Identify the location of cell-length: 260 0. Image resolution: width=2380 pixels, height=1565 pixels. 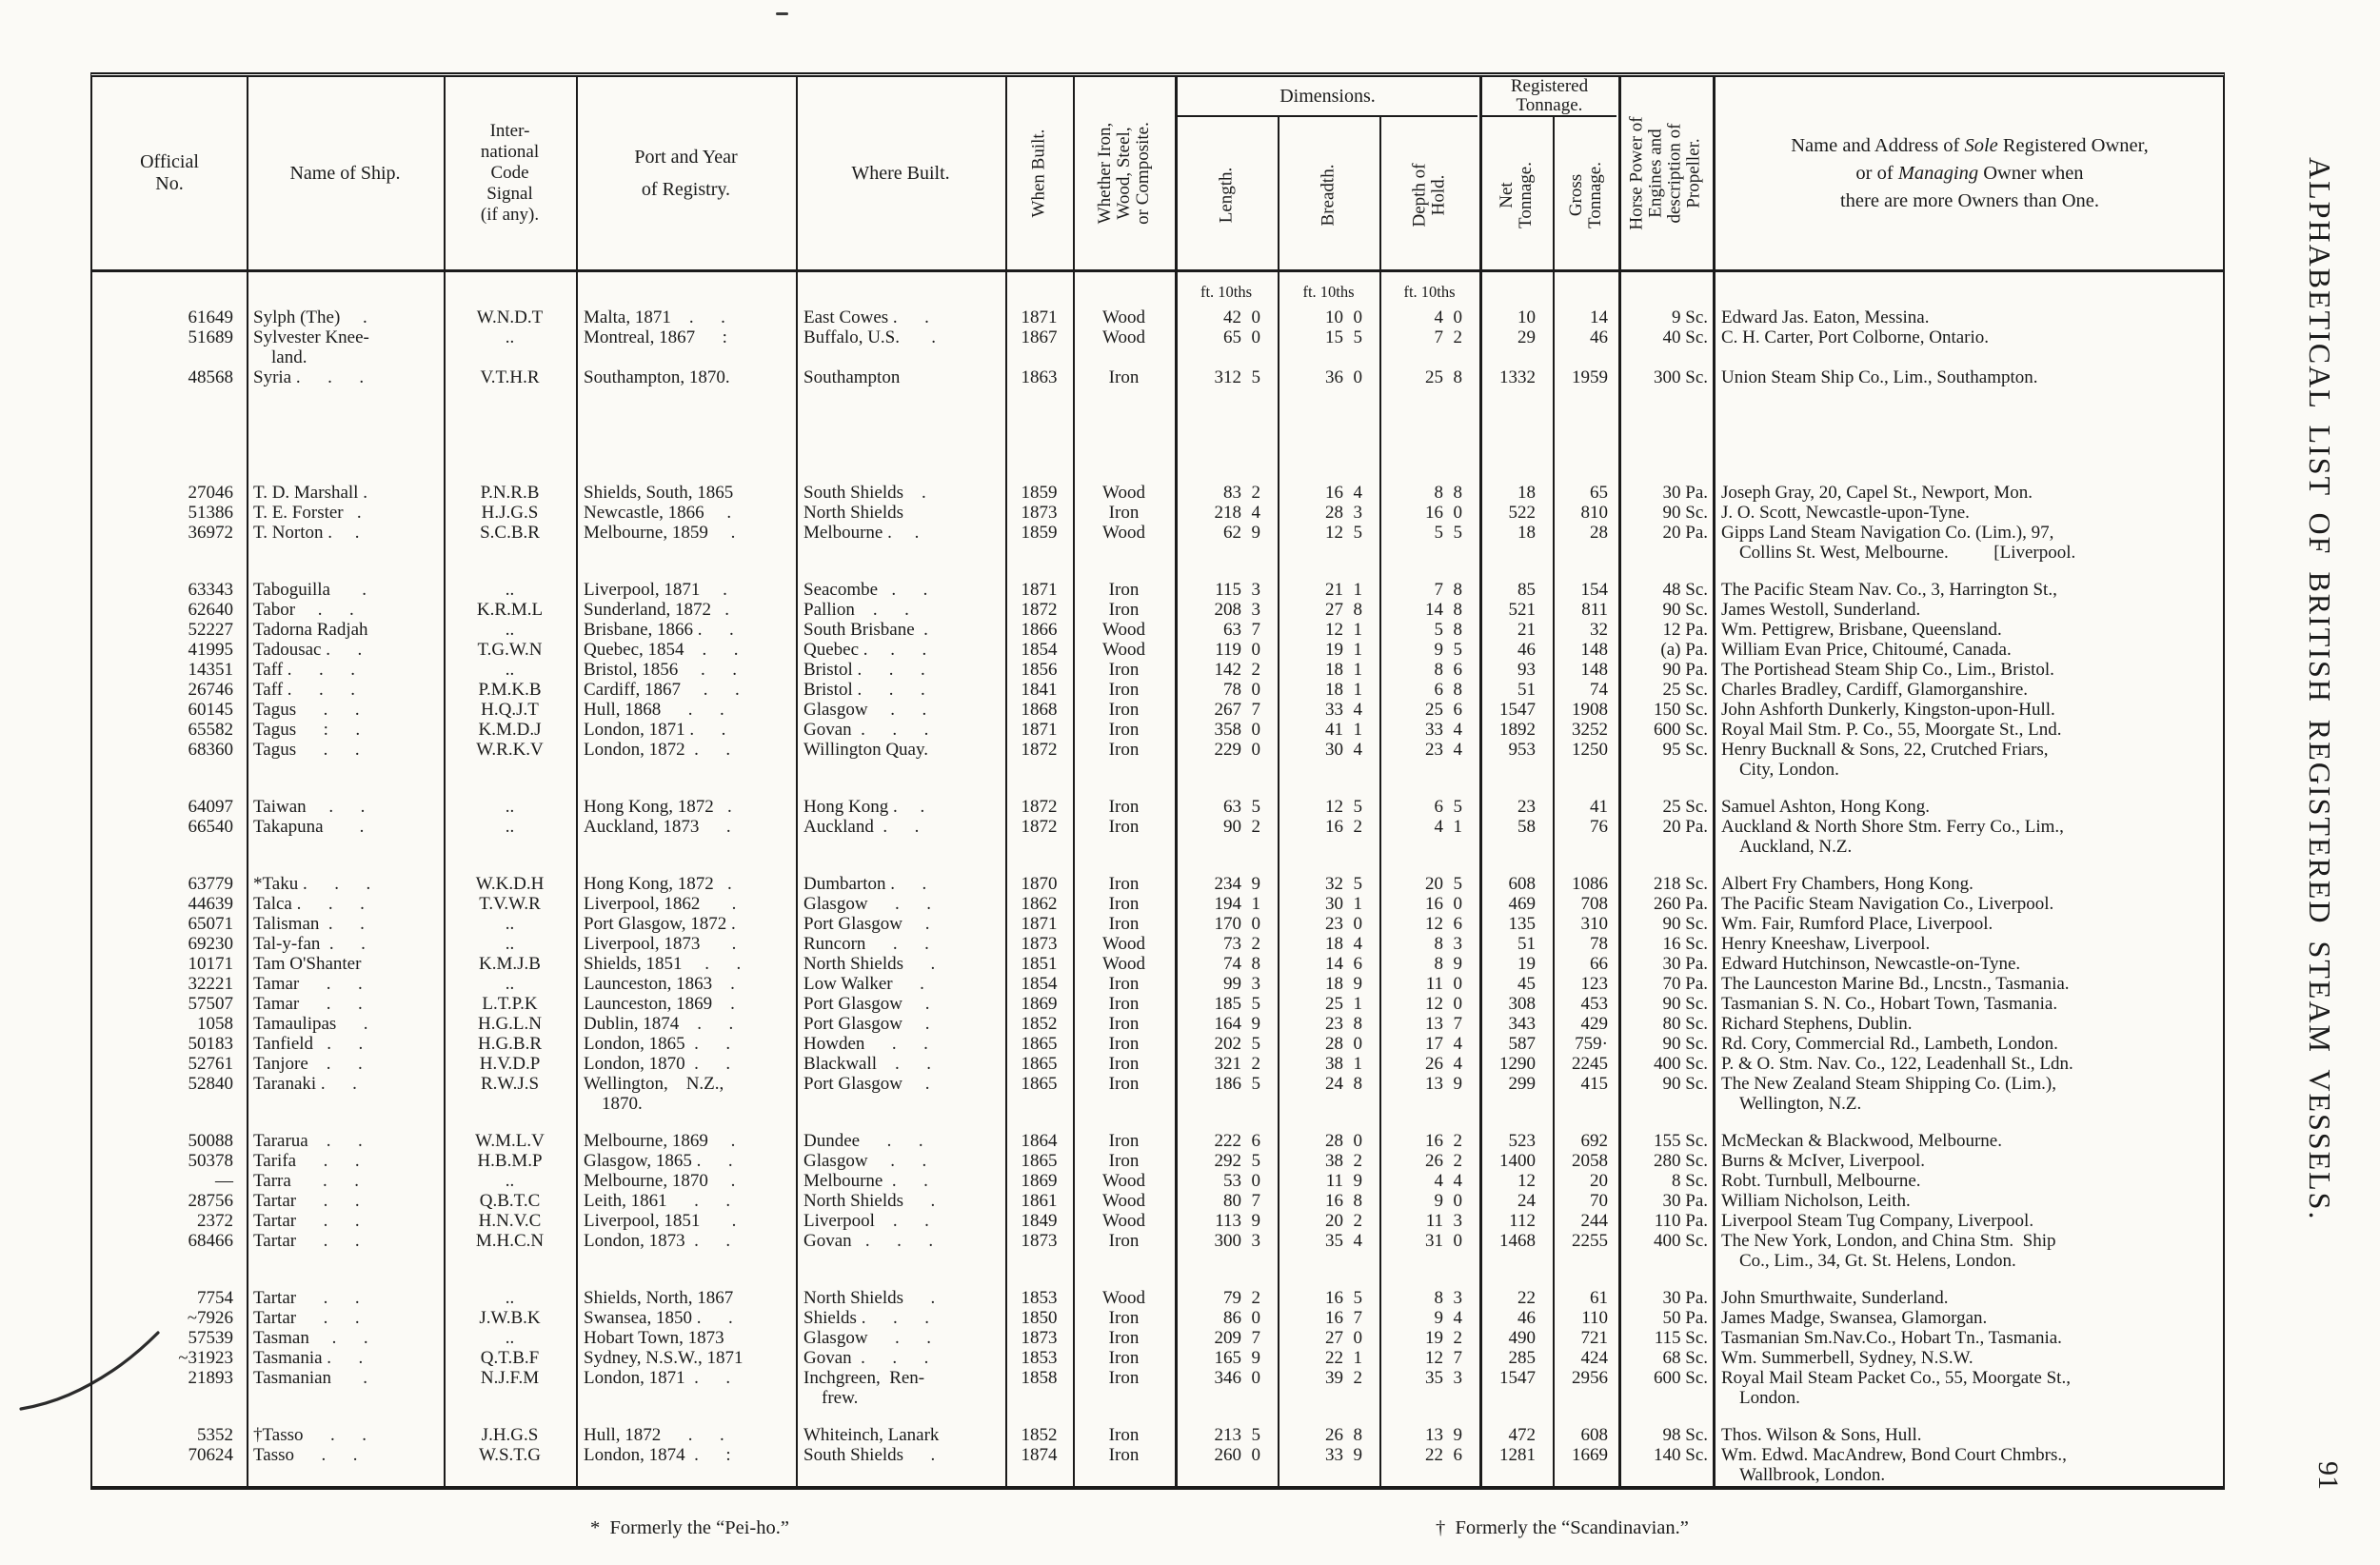
(1237, 1455).